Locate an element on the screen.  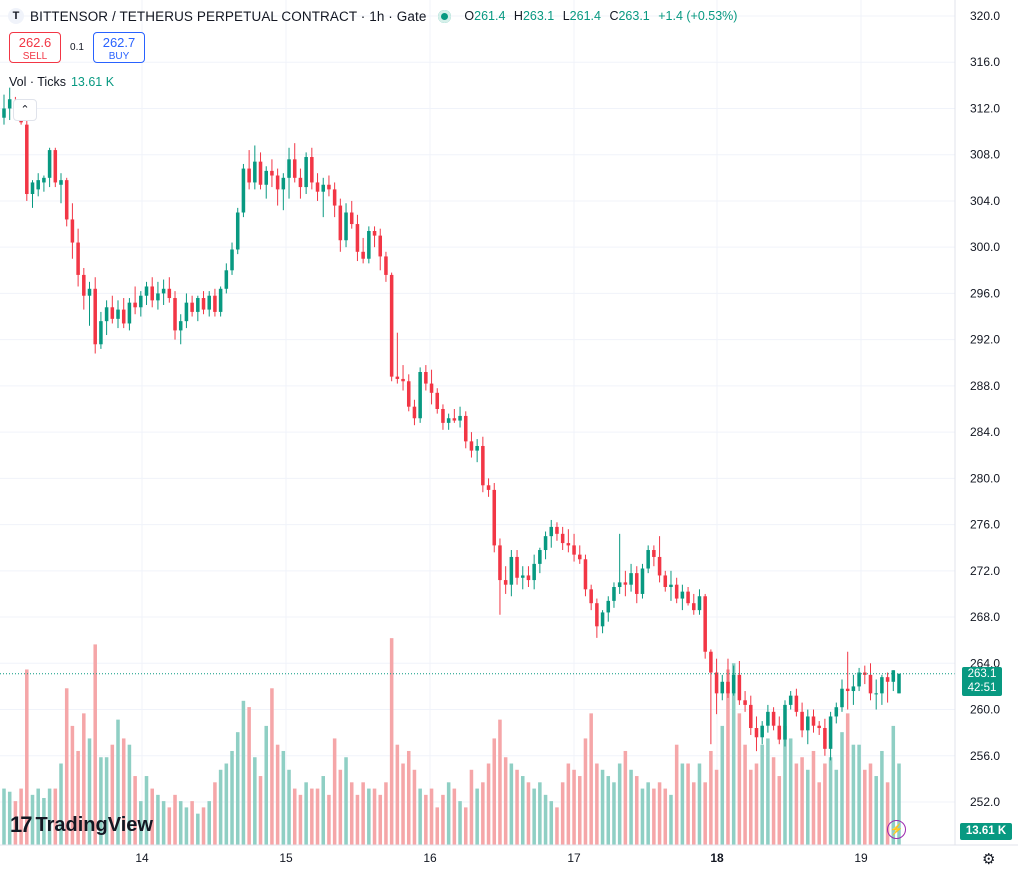
volume-legend: Vol · Ticks 13.61 K is located at coordinates (61, 82).